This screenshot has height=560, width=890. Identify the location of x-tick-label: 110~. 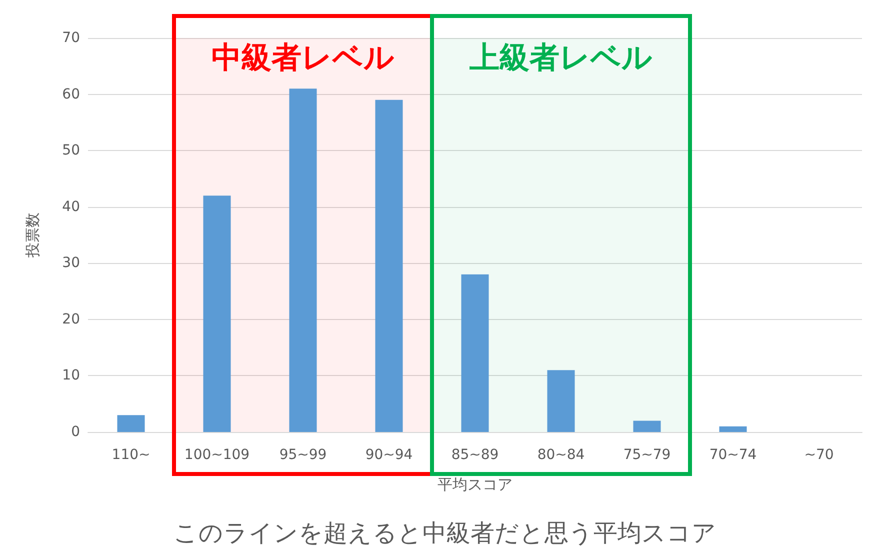
(131, 455).